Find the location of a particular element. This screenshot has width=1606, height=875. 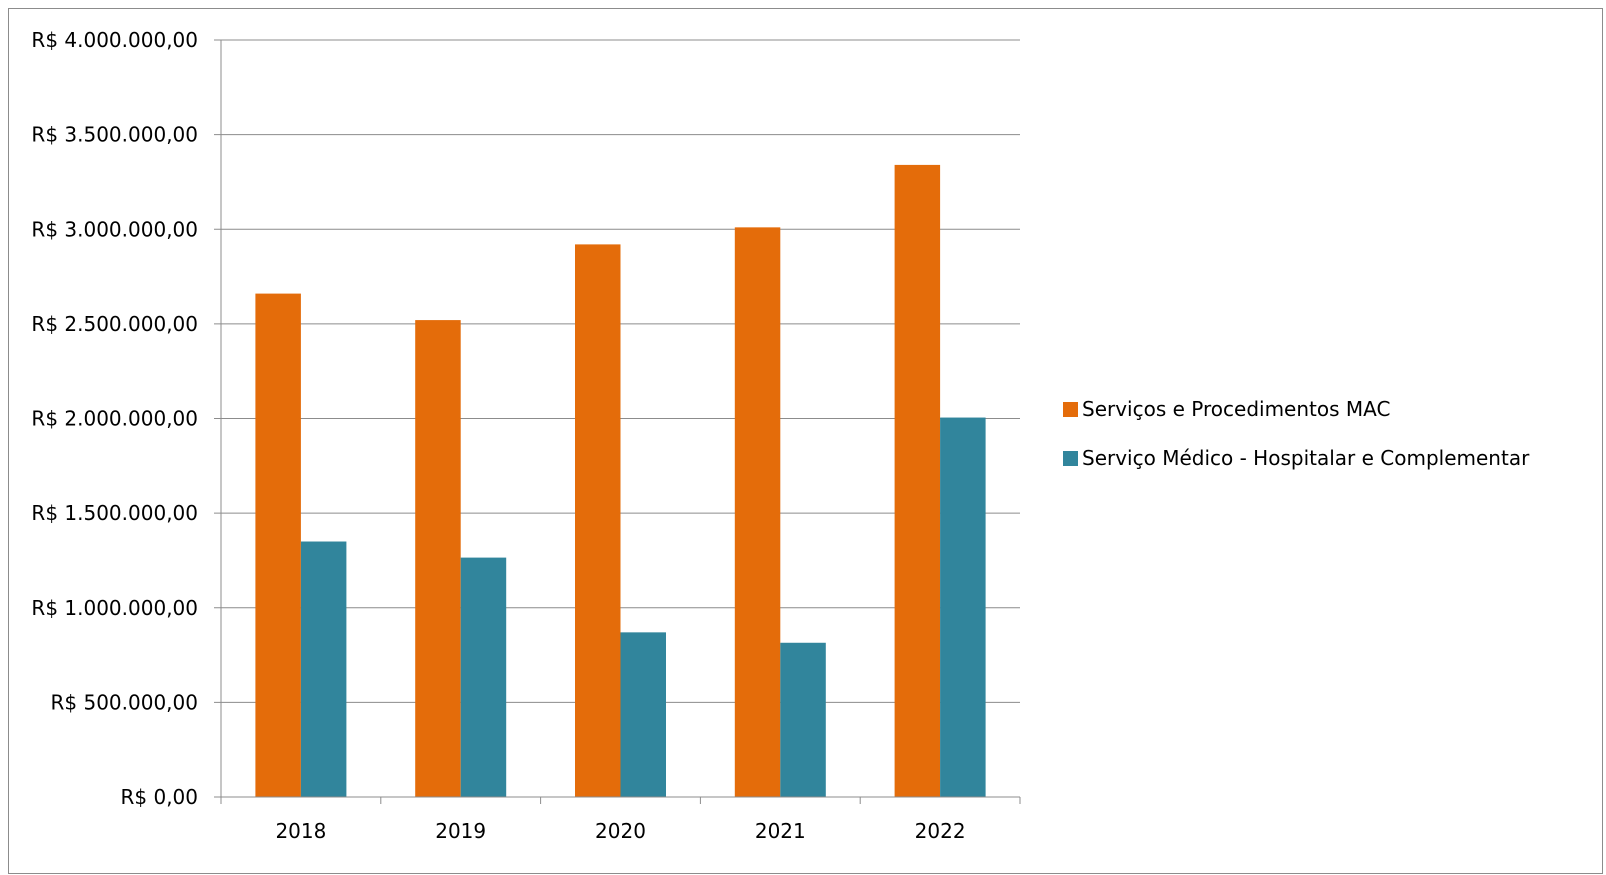

x-tick-label: 2020 is located at coordinates (620, 831).